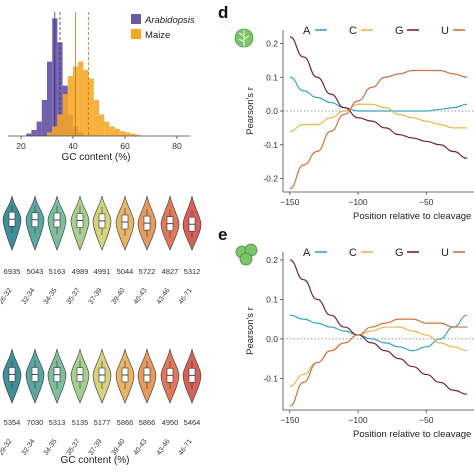  Describe the element at coordinates (177, 146) in the screenshot. I see `hist-tick-label: 80` at that location.